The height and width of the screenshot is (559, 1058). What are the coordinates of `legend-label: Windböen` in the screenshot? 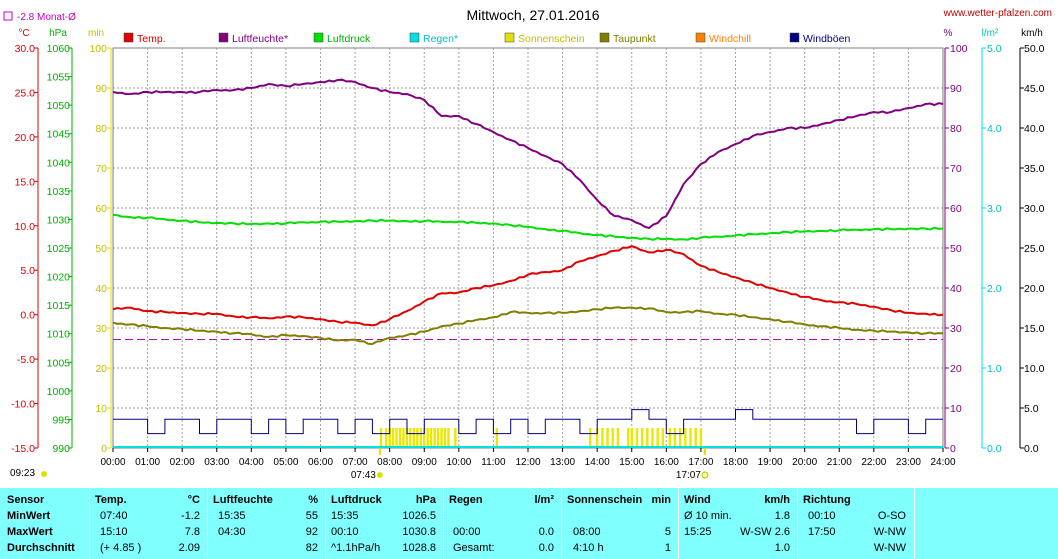 It's located at (826, 39).